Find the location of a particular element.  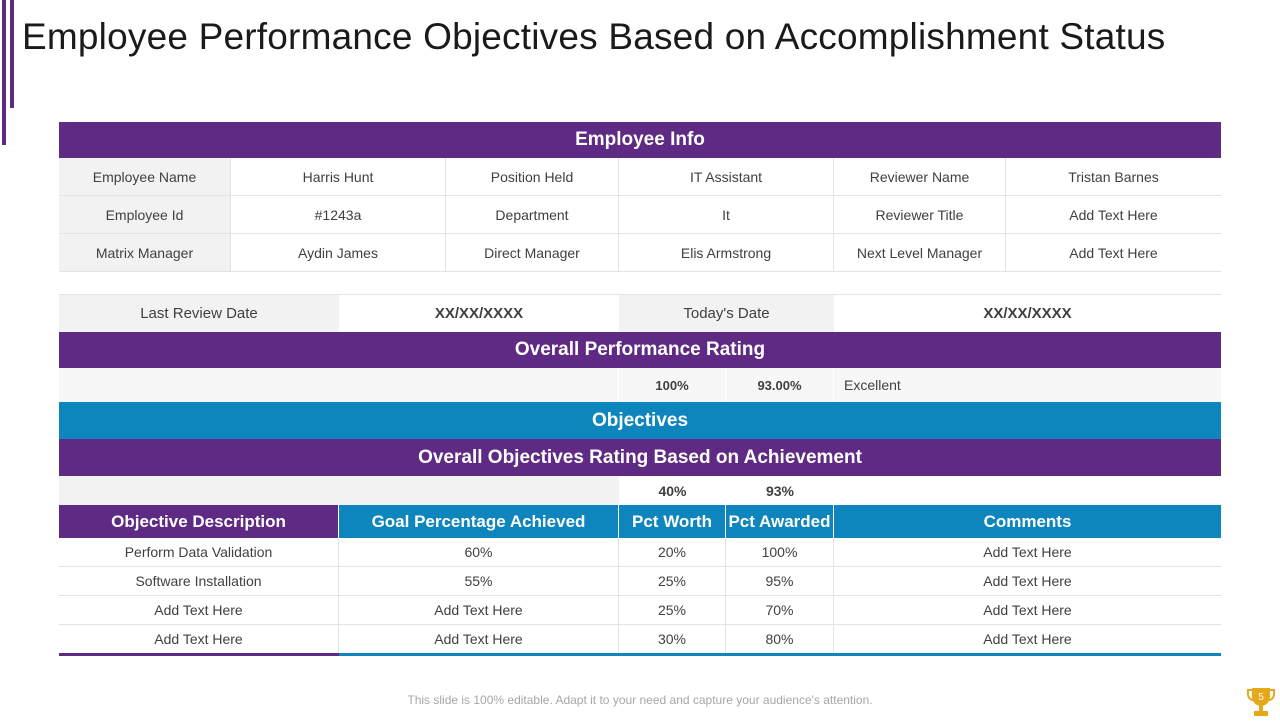

rating-pct-awarded: 93.00% is located at coordinates (780, 385).